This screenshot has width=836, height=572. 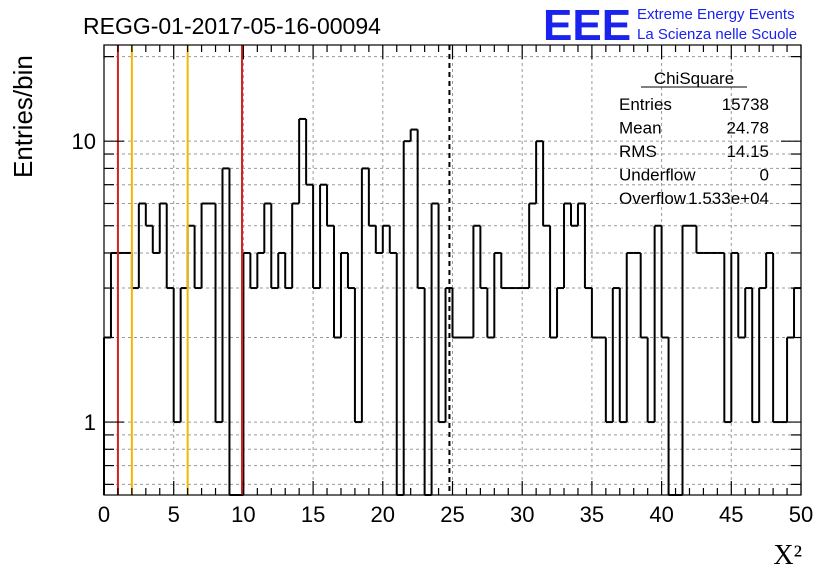 What do you see at coordinates (731, 514) in the screenshot?
I see `x-tick-label: 45` at bounding box center [731, 514].